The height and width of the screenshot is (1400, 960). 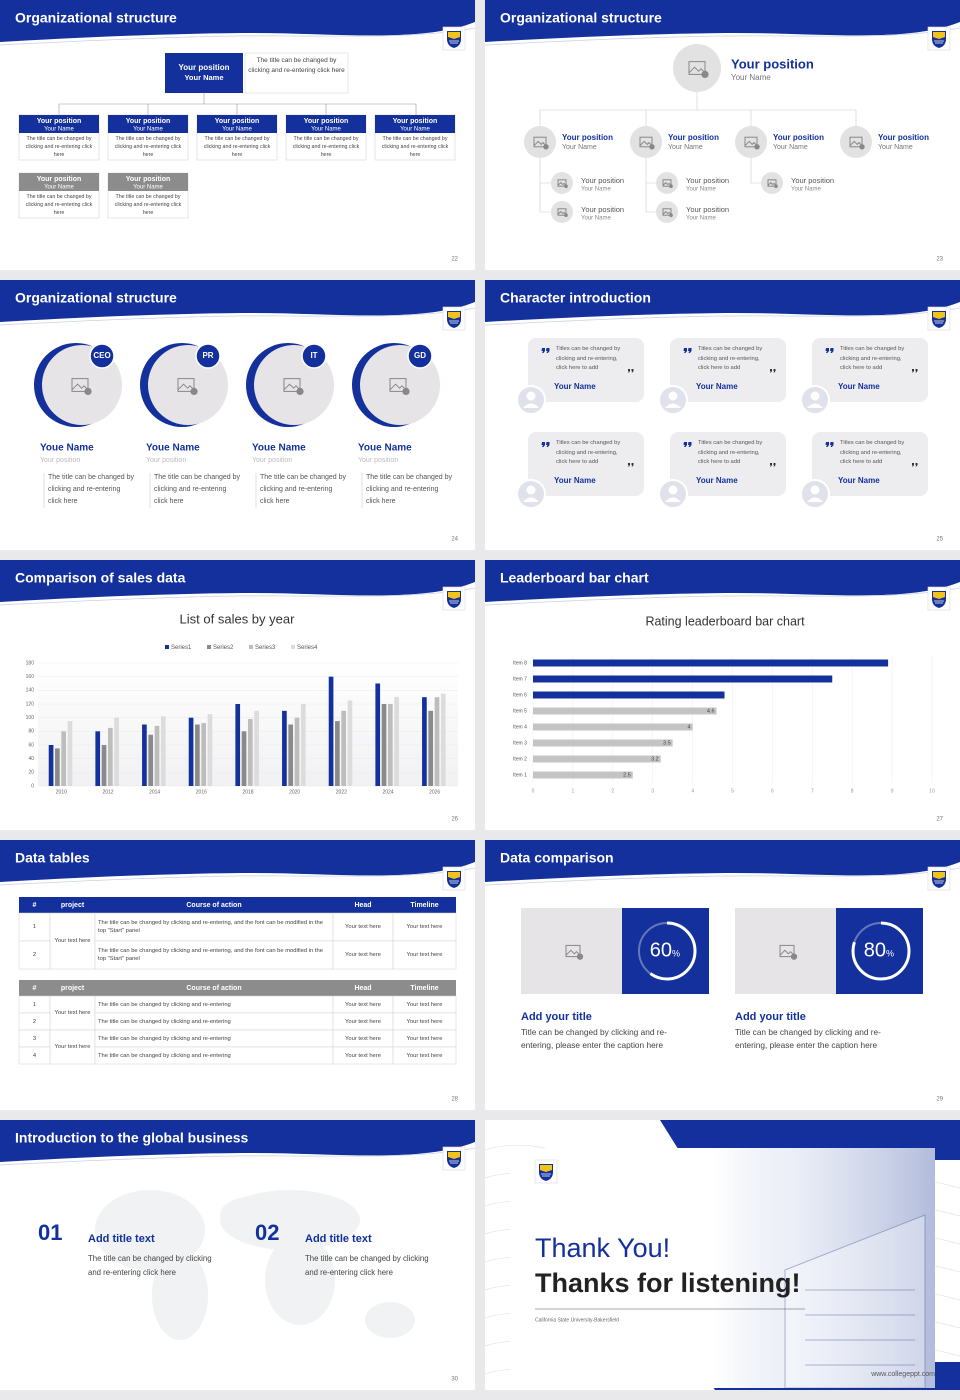 I want to click on page-number: 25, so click(x=939, y=540).